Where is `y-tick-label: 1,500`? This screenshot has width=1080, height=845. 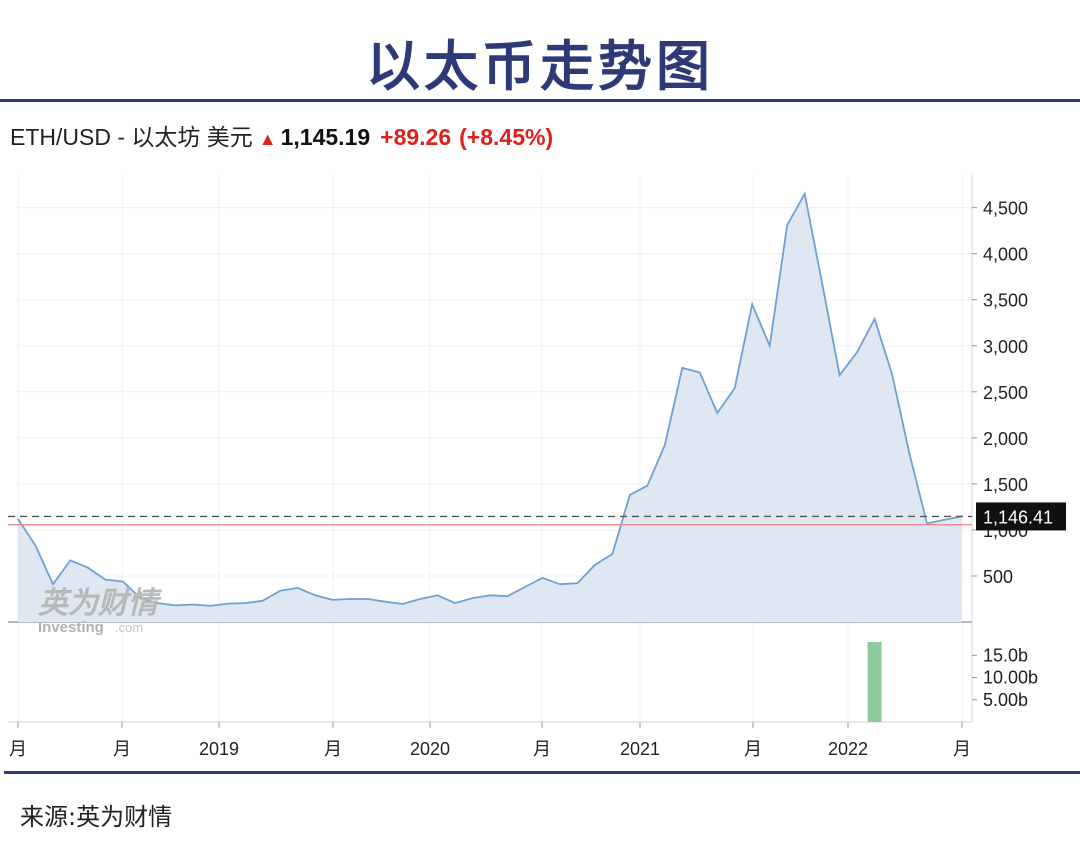 y-tick-label: 1,500 is located at coordinates (1005, 485).